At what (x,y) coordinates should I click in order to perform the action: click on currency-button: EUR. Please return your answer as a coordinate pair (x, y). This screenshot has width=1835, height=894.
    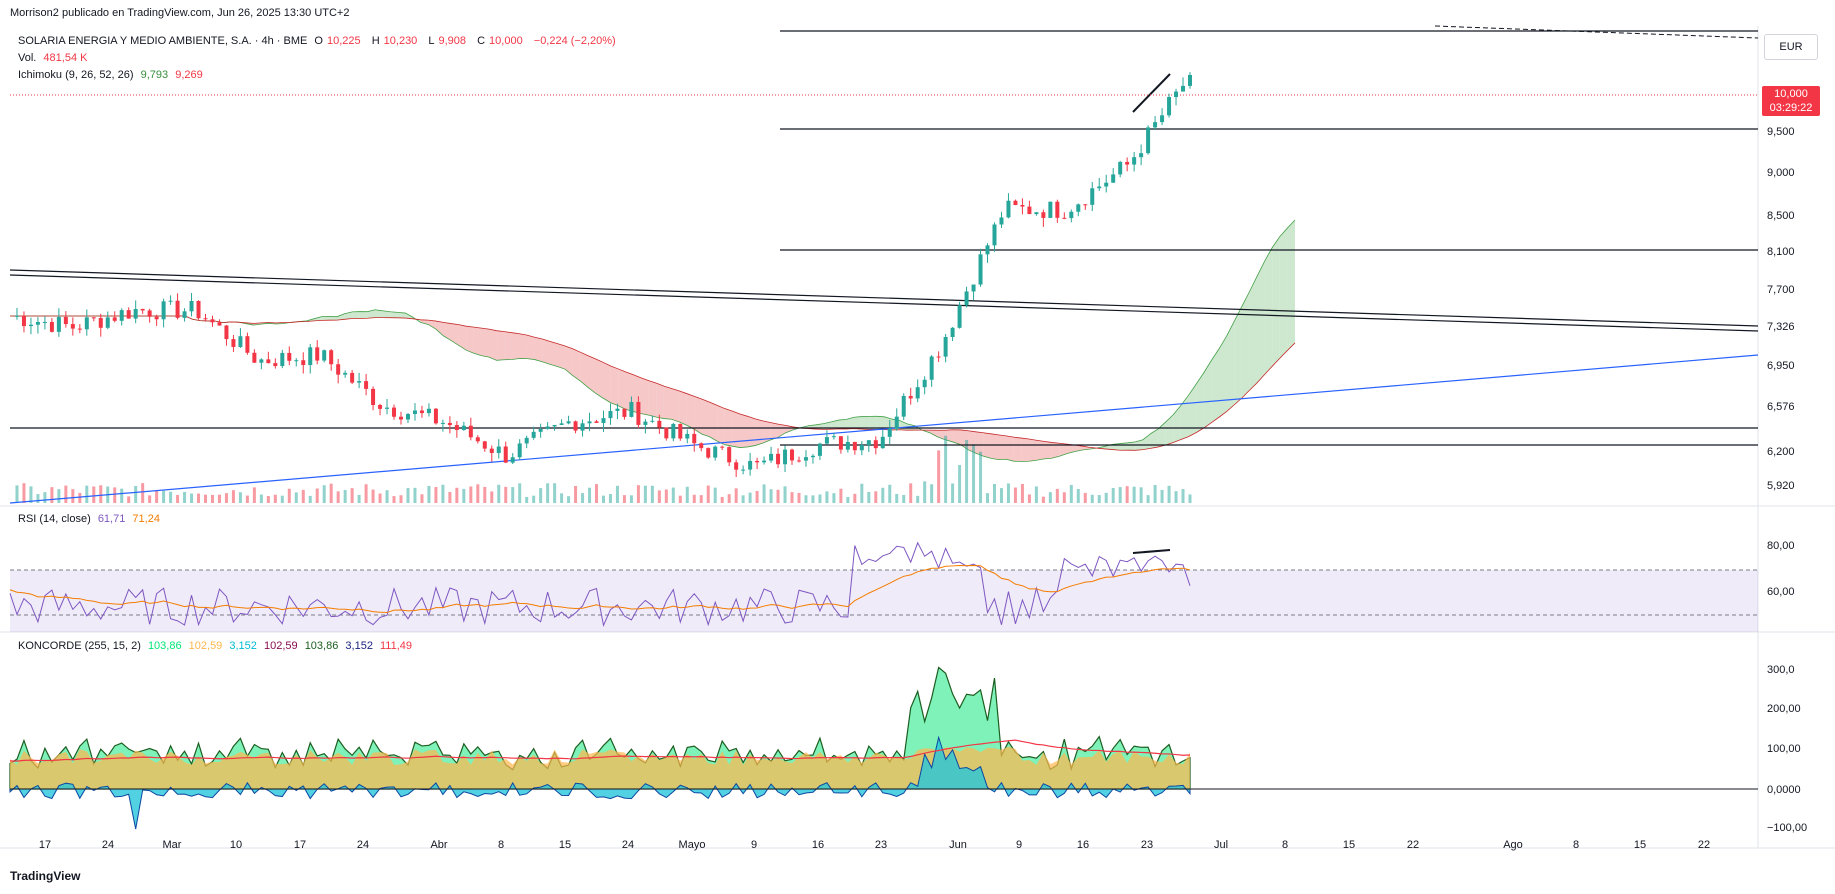
    Looking at the image, I should click on (1791, 47).